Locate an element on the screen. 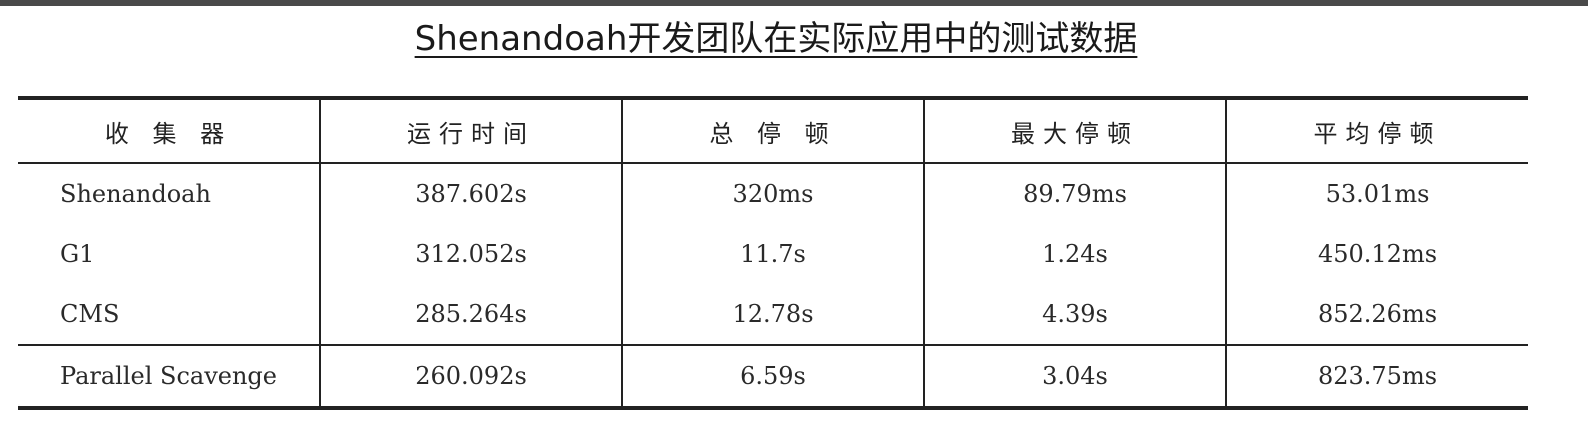 Image resolution: width=1588 pixels, height=427 pixels. cell-total-pause: 6.59s is located at coordinates (772, 376).